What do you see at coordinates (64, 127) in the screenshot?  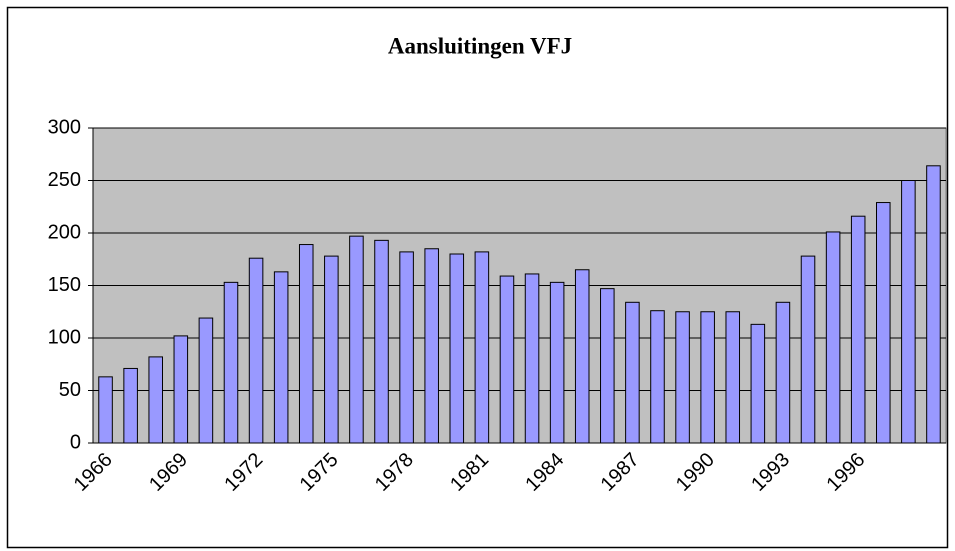 I see `y-tick-label: 300` at bounding box center [64, 127].